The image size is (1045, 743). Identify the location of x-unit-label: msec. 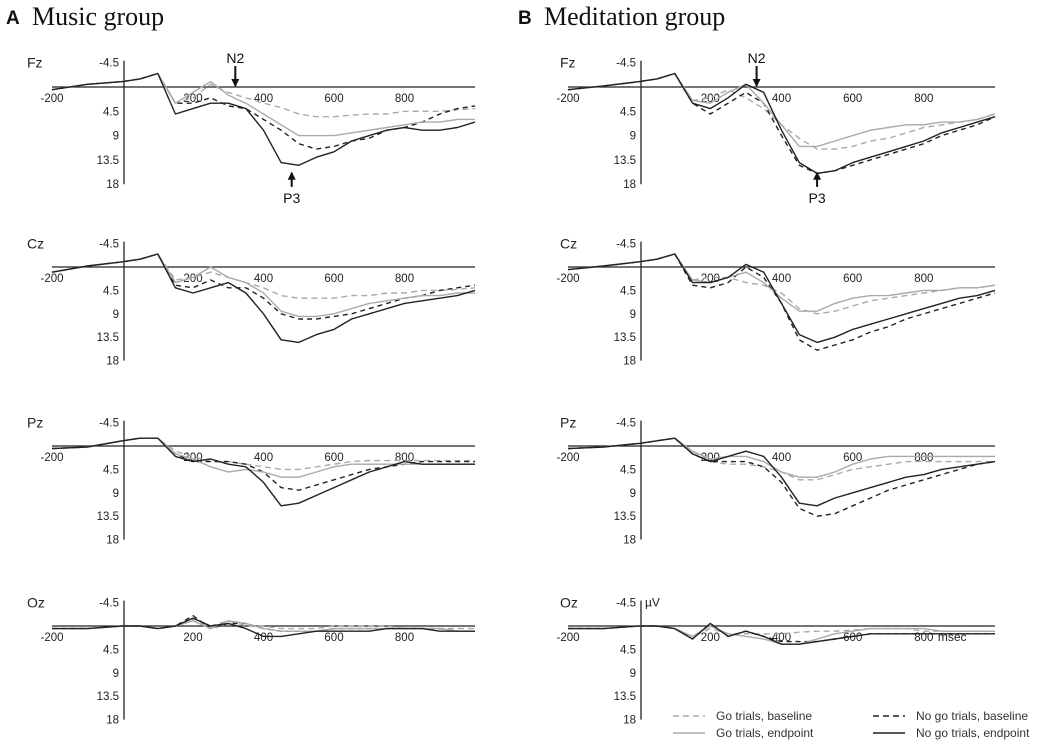
(952, 637).